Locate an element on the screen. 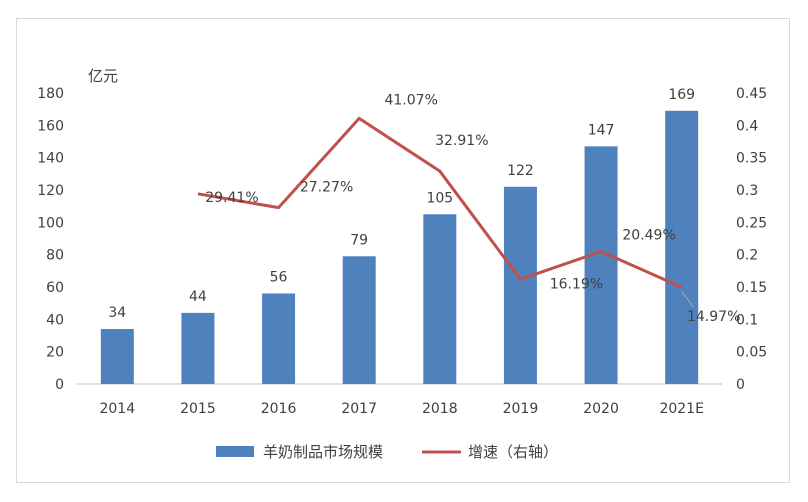 Image resolution: width=808 pixels, height=502 pixels. left-axis-tick-label: 100 is located at coordinates (50, 223).